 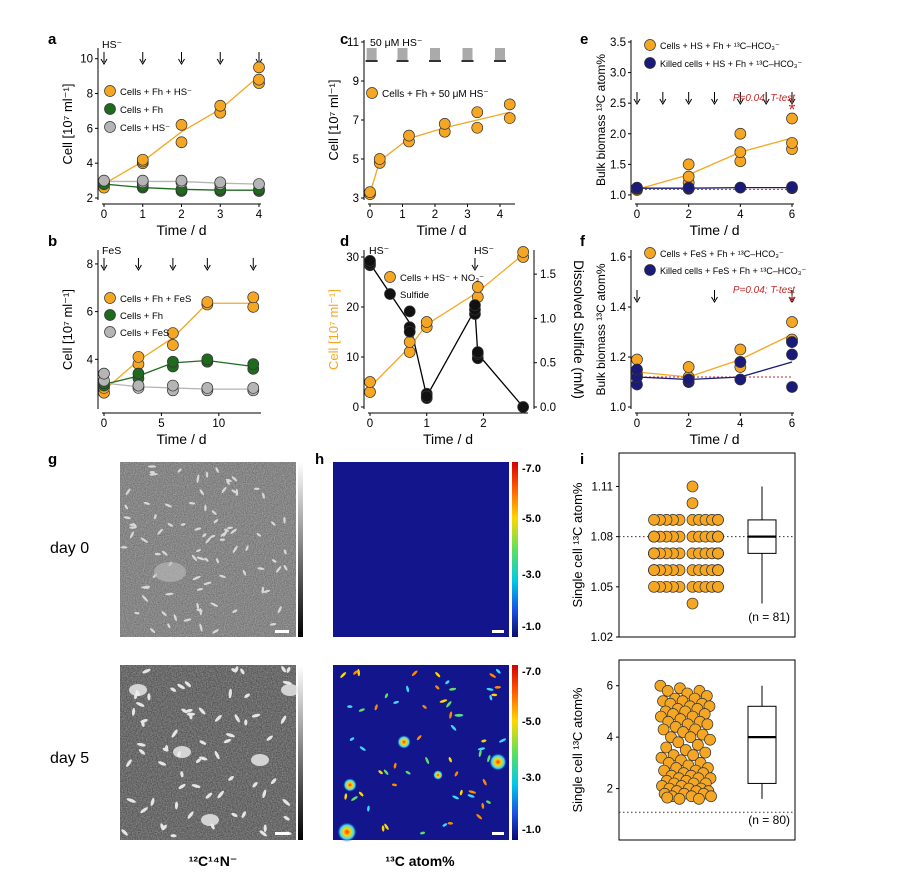 I want to click on chart-panel-i-bottom: 2 4 6 Single cell ¹³C atom% (n = 80), so click(x=683, y=750).